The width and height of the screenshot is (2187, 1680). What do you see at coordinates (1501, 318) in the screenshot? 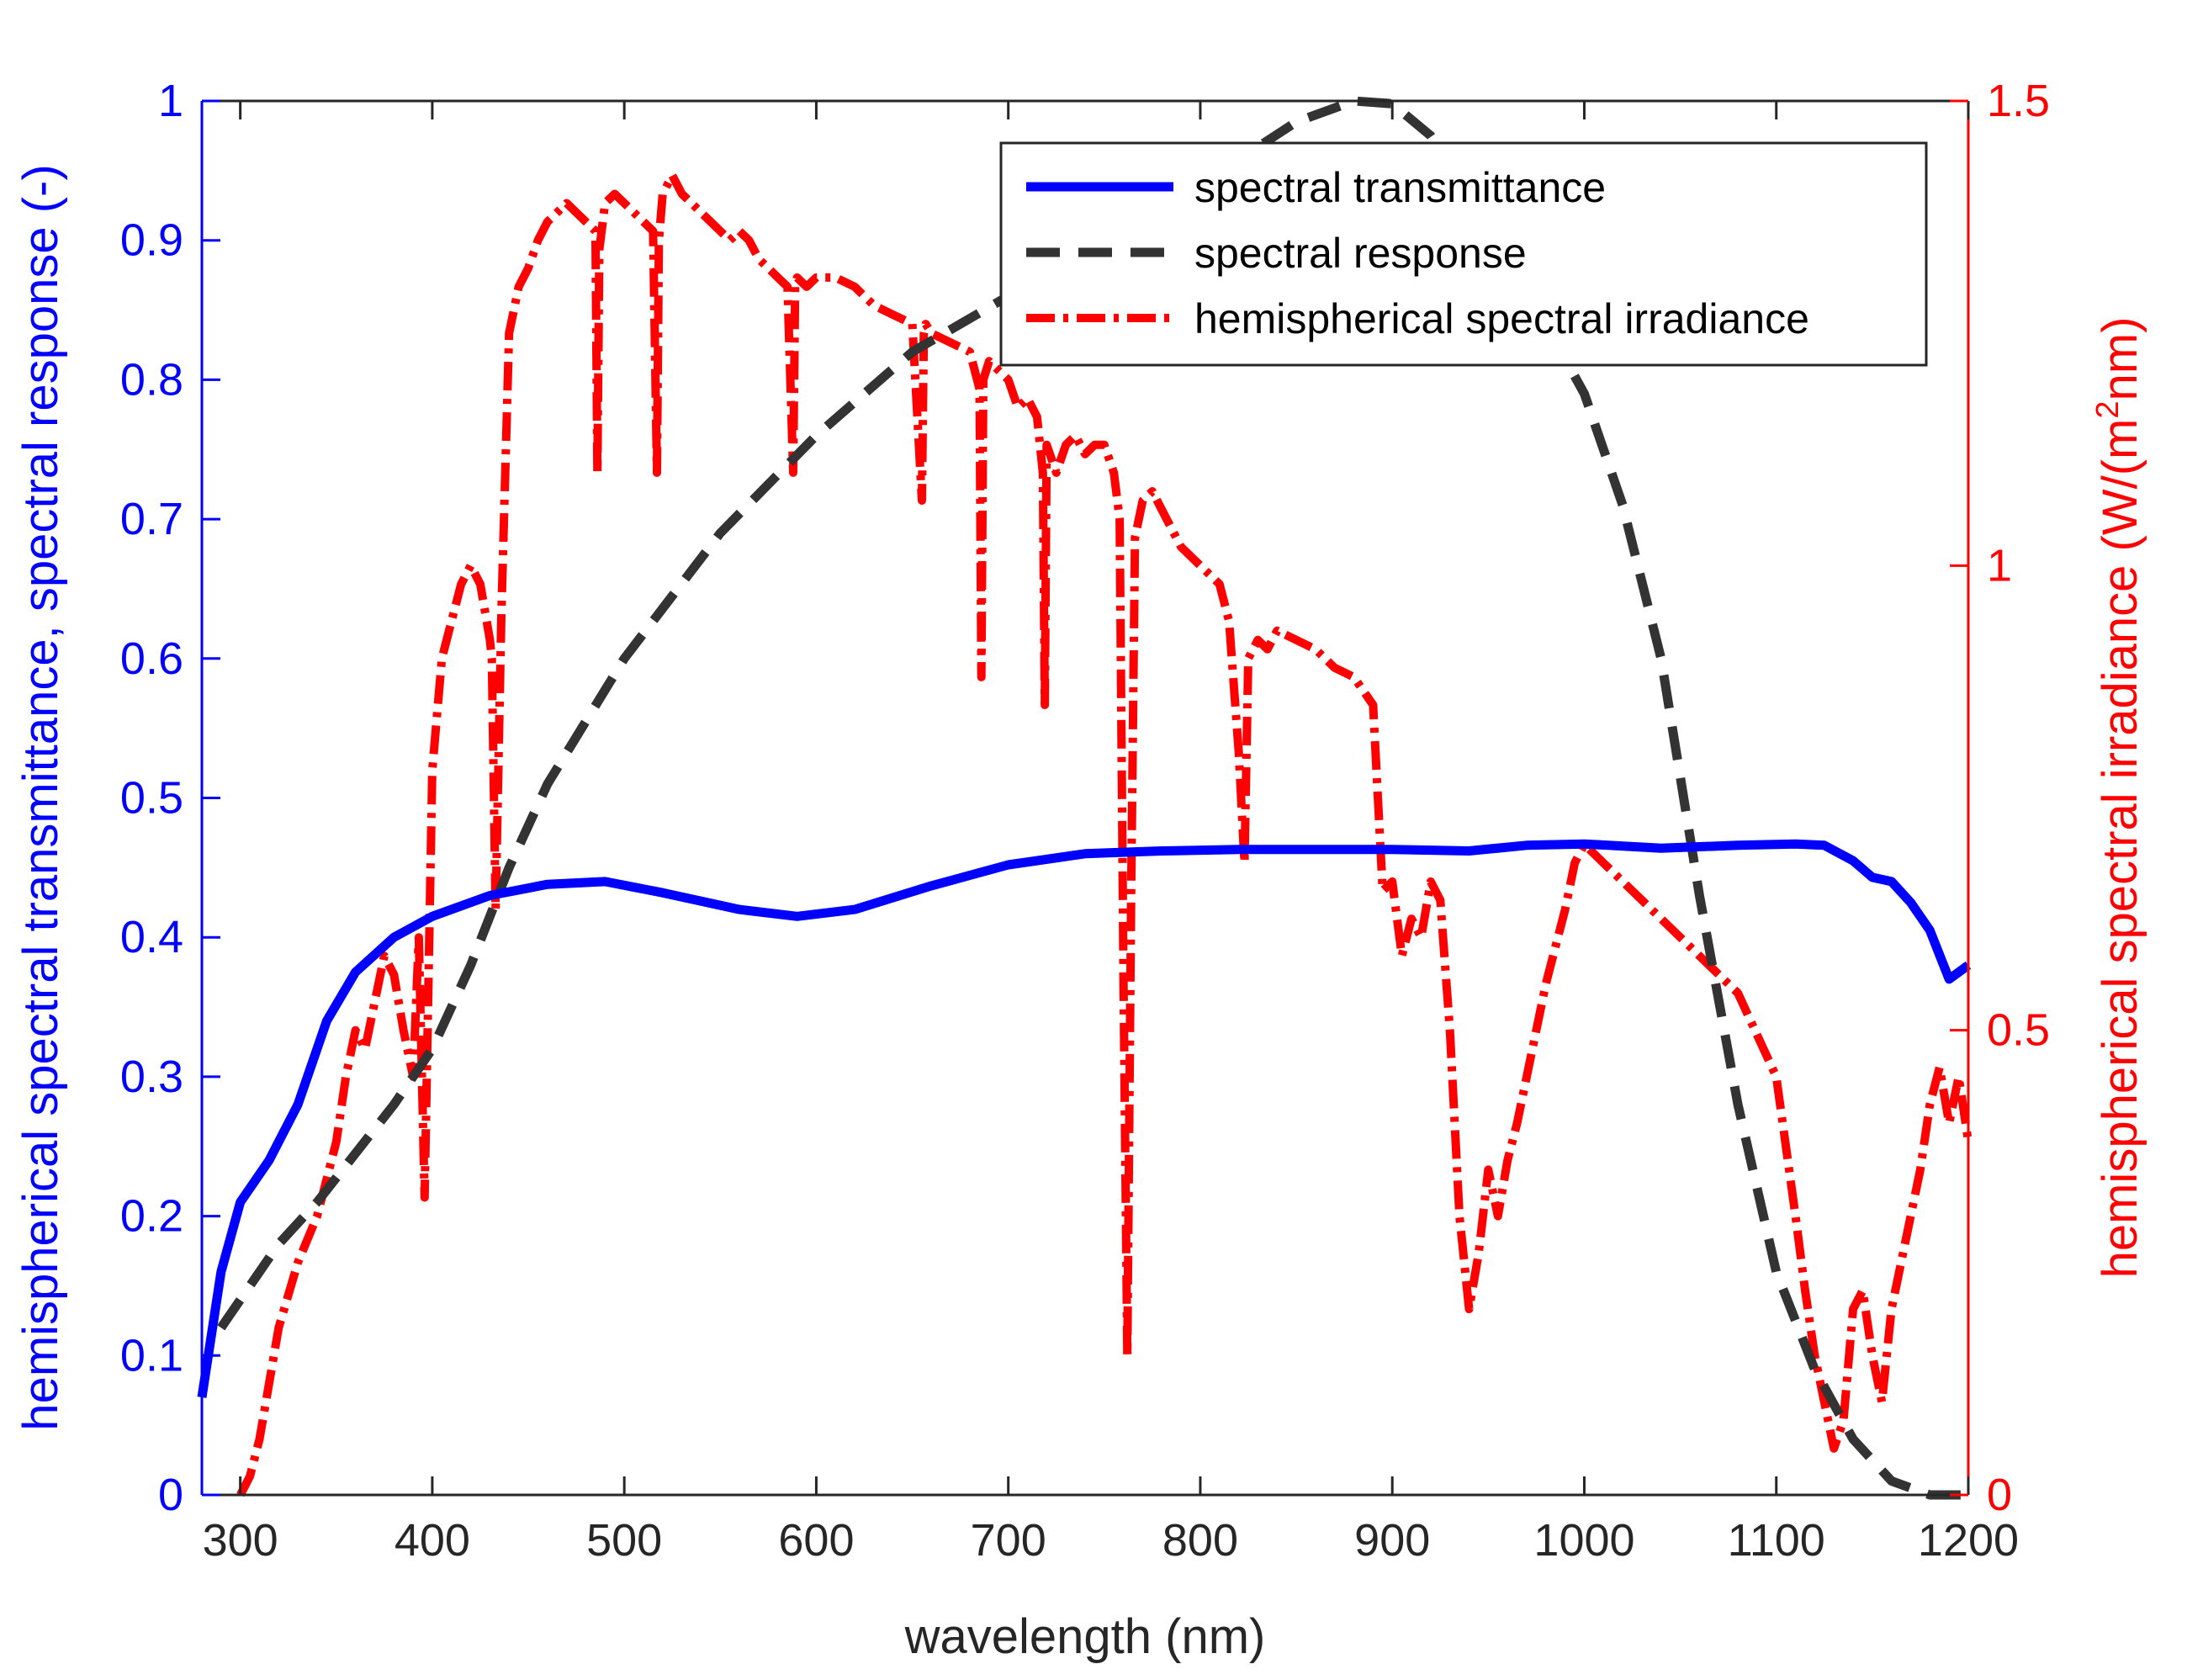
I see `legend-label-hemispherical-spectral-irradiance: hemispherical spectral irradiance` at bounding box center [1501, 318].